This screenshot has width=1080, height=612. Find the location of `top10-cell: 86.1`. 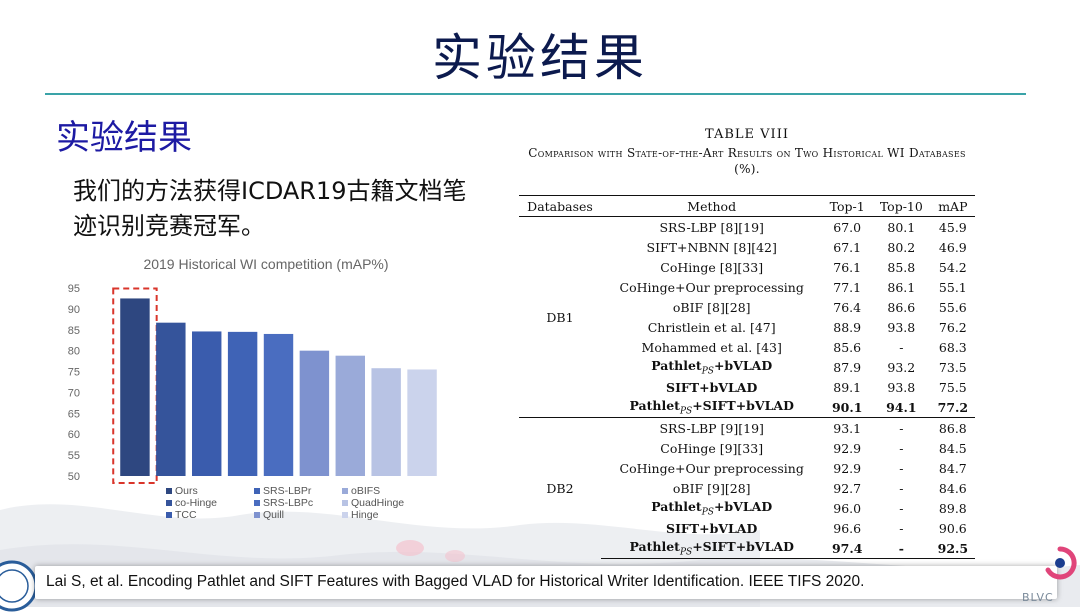

top10-cell: 86.1 is located at coordinates (901, 287).